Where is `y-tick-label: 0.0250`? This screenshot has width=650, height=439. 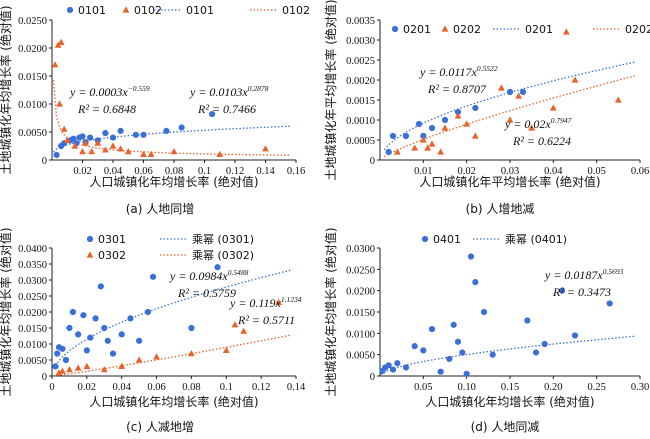
y-tick-label: 0.0250 is located at coordinates (32, 21).